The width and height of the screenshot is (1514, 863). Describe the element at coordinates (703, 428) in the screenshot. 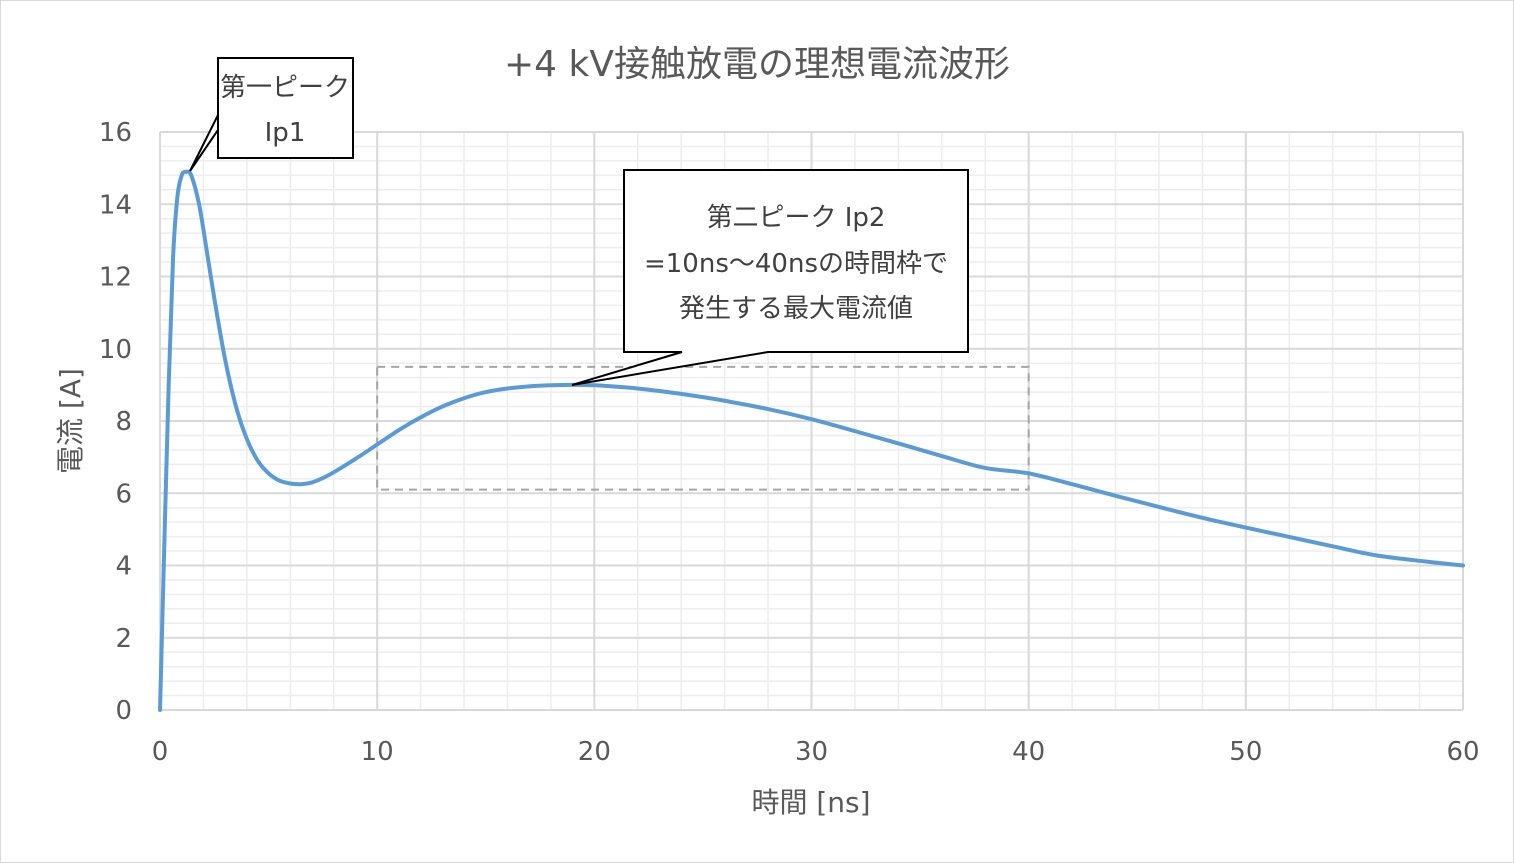

I see `second-peak-time-window` at that location.